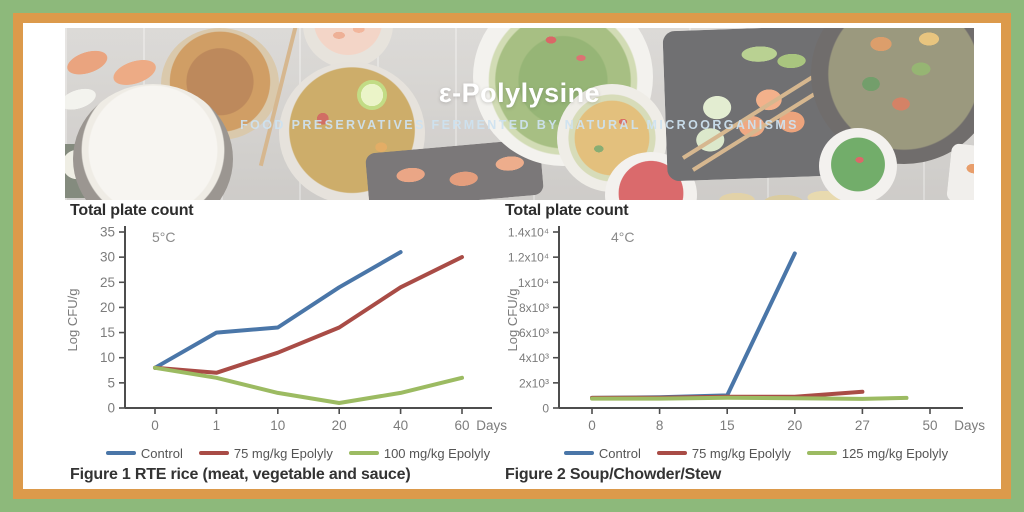  I want to click on ginger-photo, so click(776, 192).